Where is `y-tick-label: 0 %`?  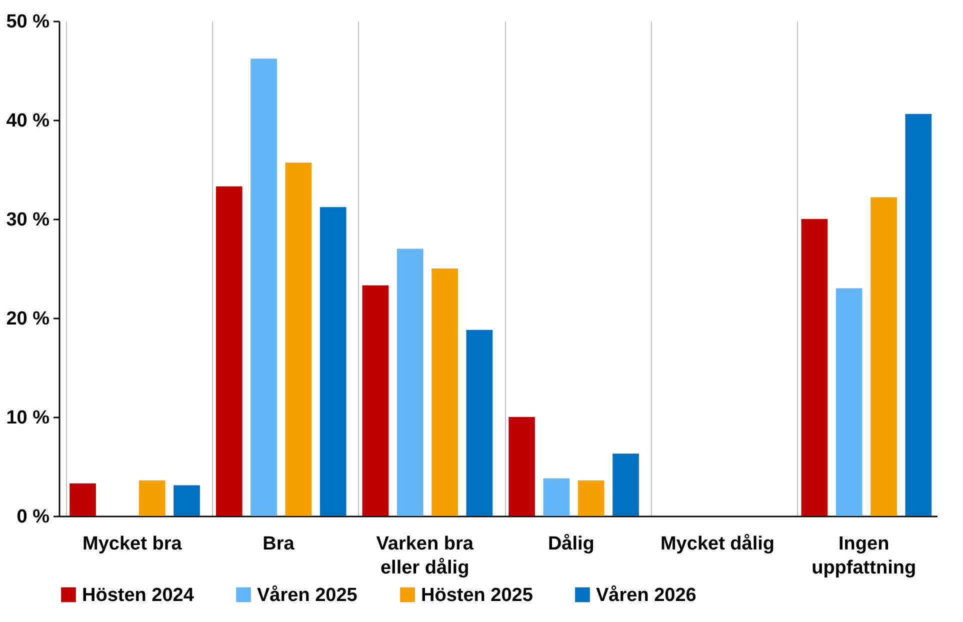
y-tick-label: 0 % is located at coordinates (33, 517).